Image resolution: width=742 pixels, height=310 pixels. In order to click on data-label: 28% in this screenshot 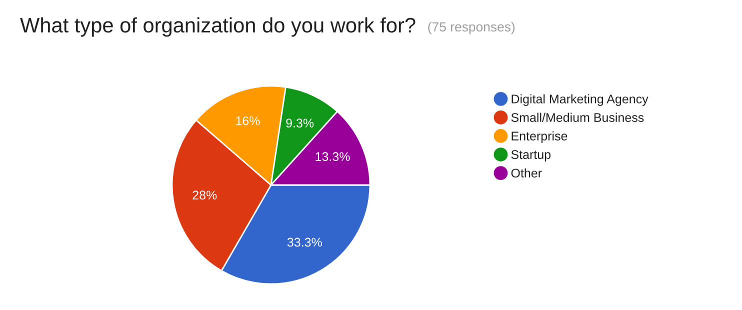, I will do `click(204, 195)`.